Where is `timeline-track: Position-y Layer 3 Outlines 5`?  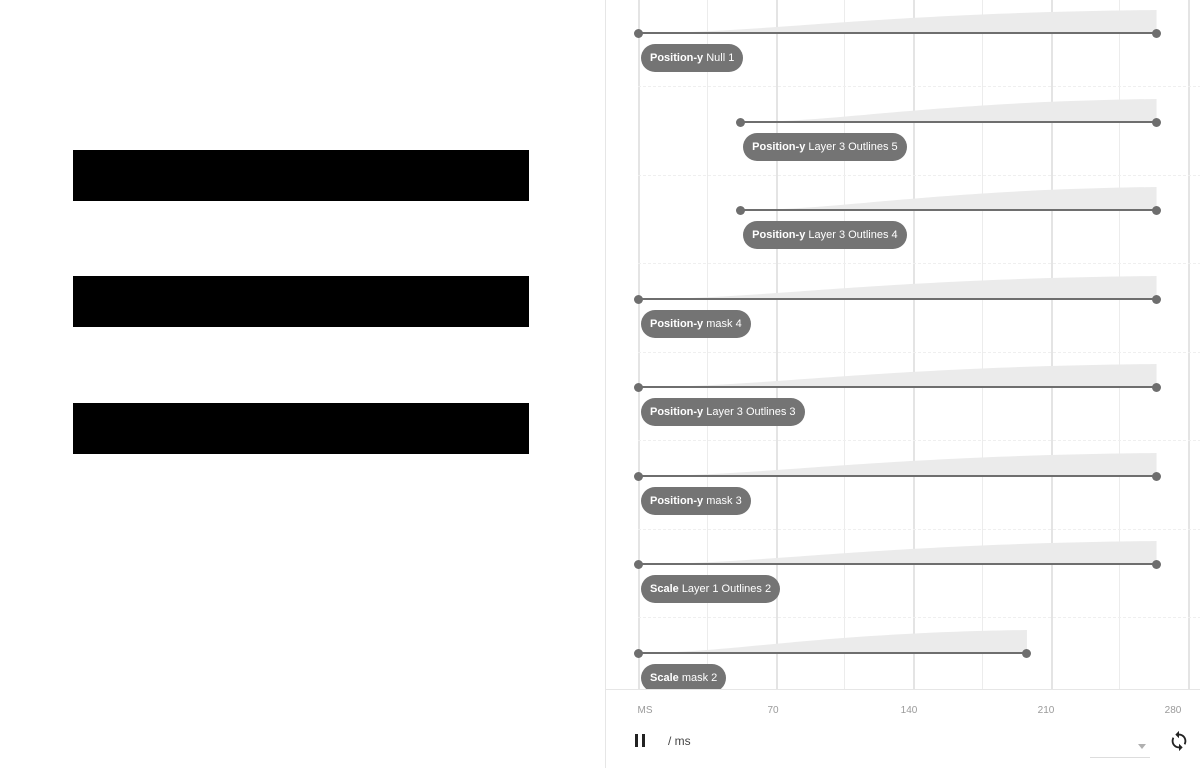 timeline-track: Position-y Layer 3 Outlines 5 is located at coordinates (903, 132).